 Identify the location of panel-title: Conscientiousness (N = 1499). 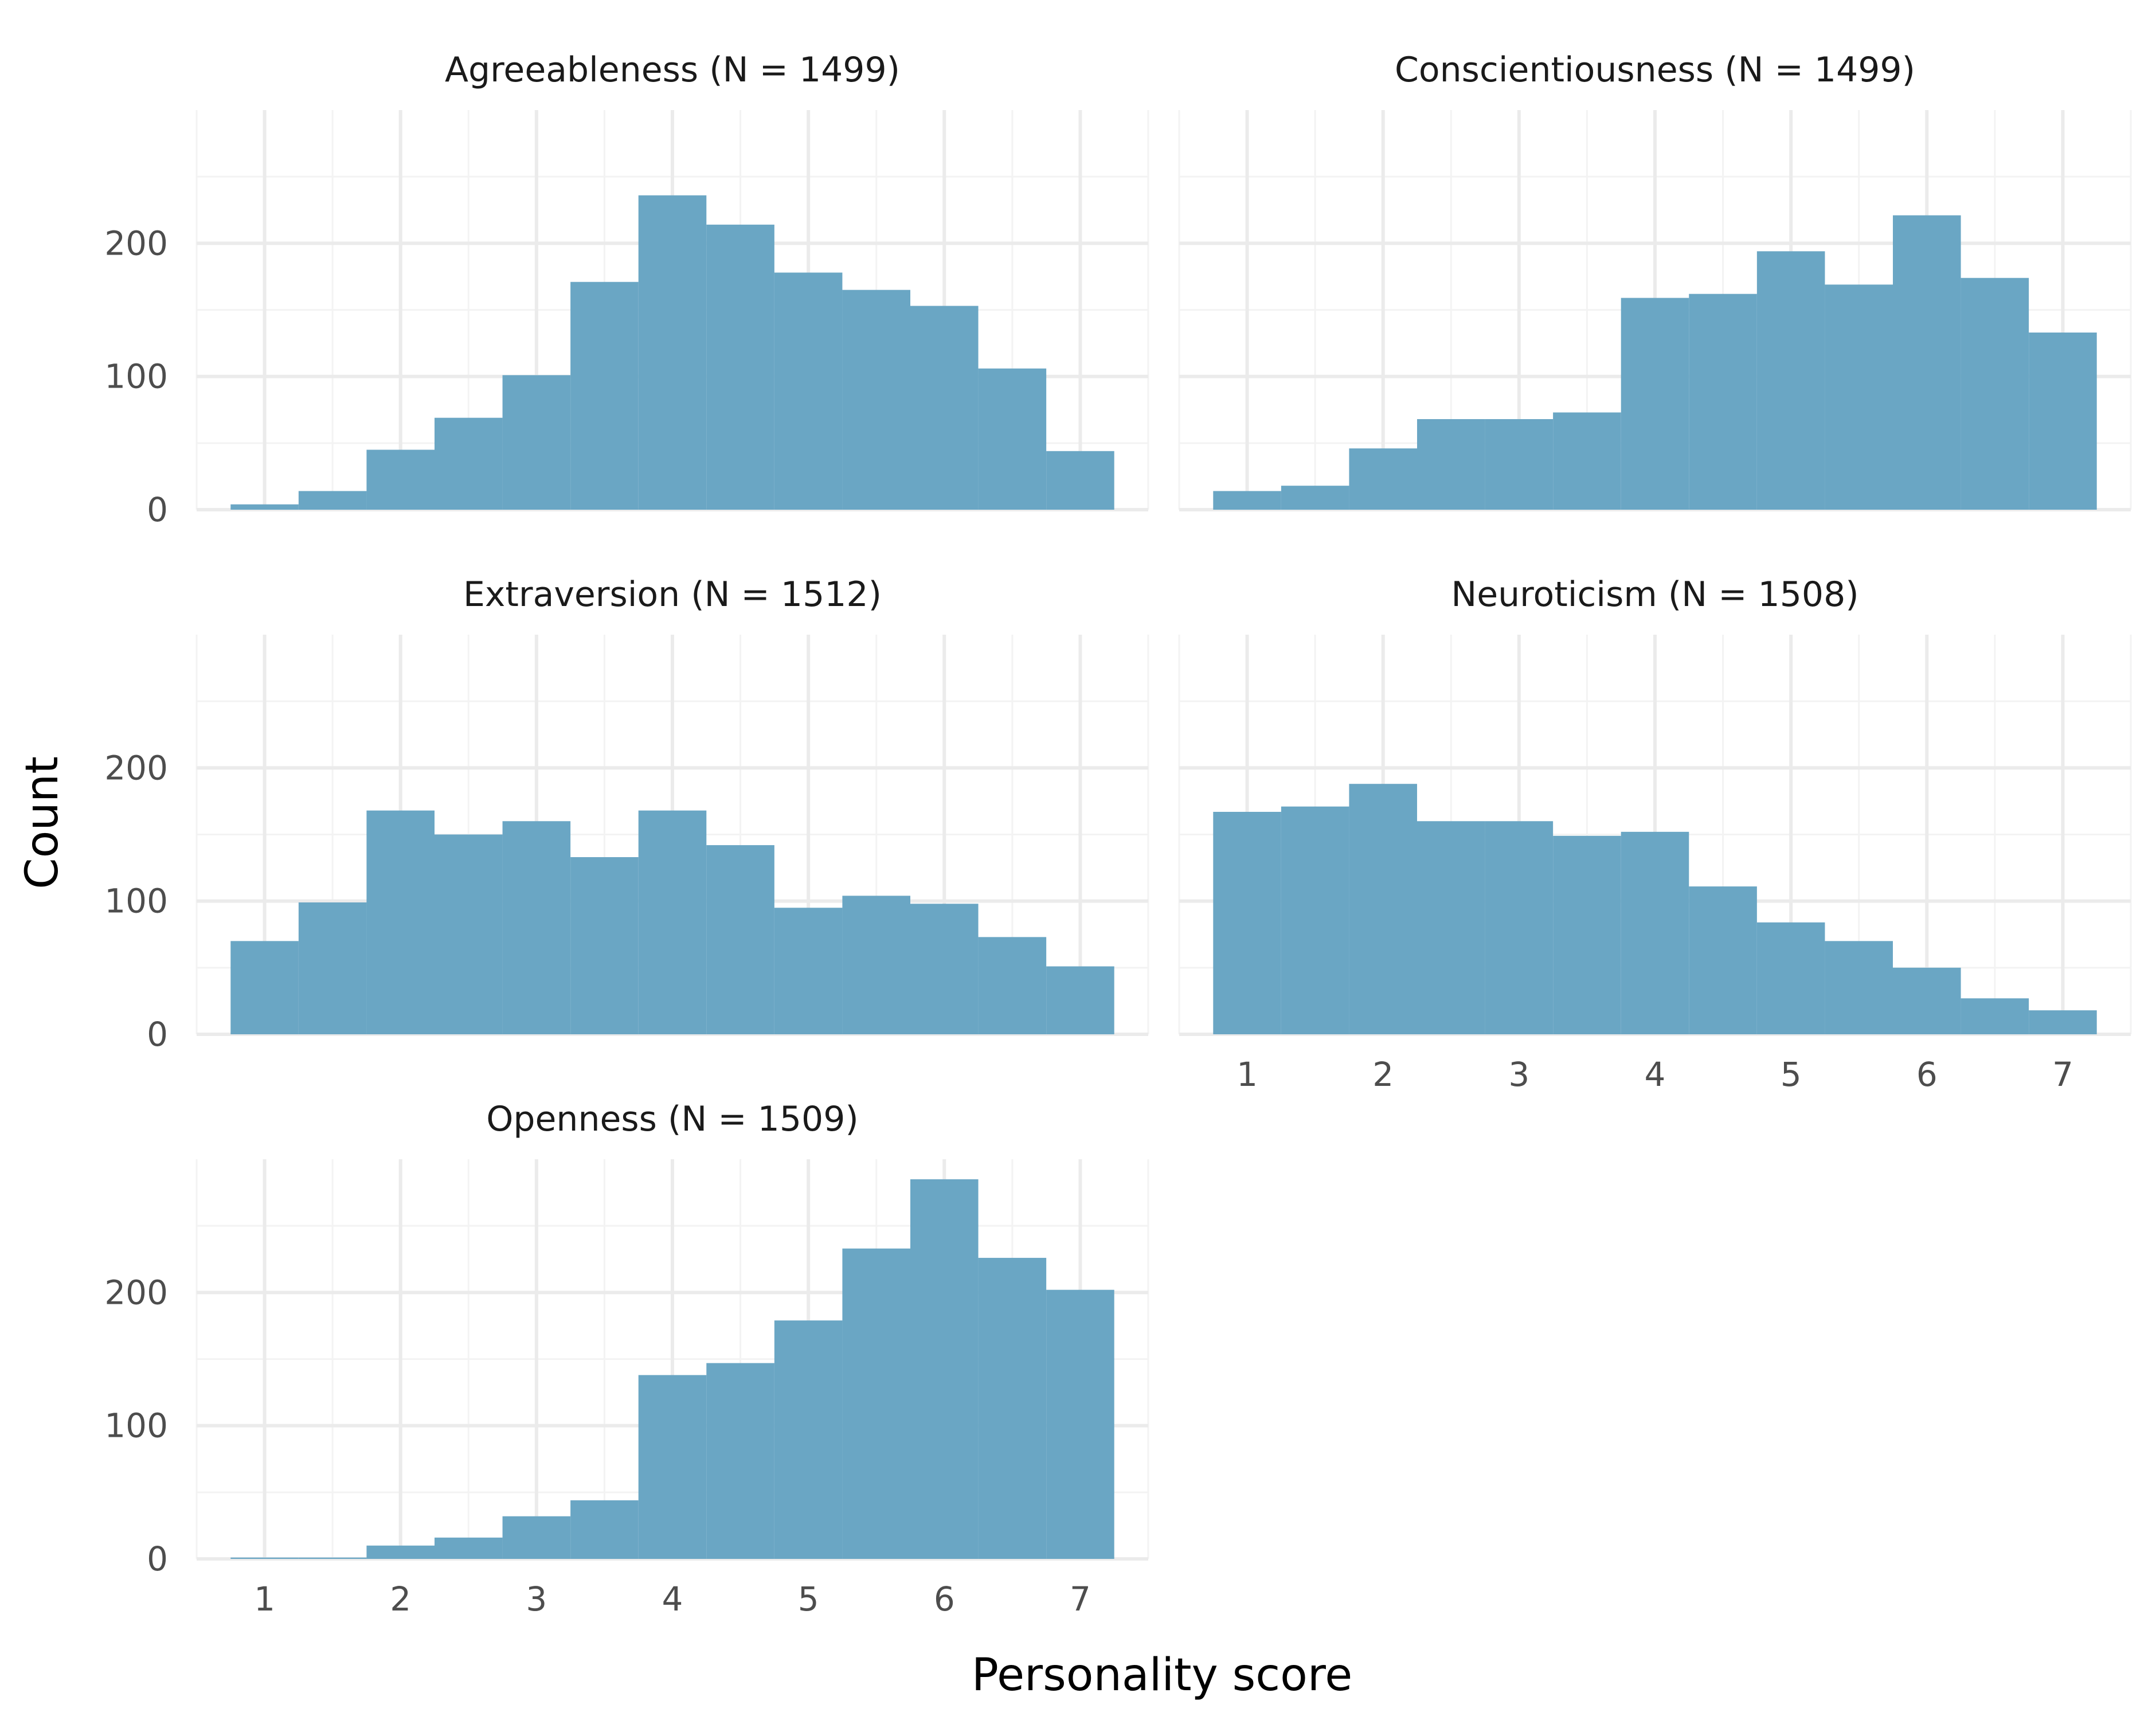
(1655, 70).